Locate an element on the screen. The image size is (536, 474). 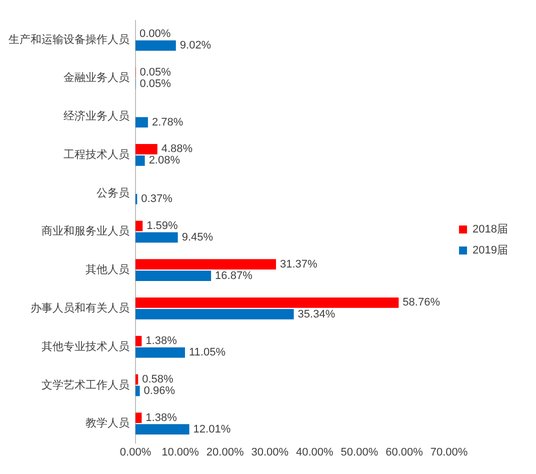
data-label: 0.37% is located at coordinates (157, 199).